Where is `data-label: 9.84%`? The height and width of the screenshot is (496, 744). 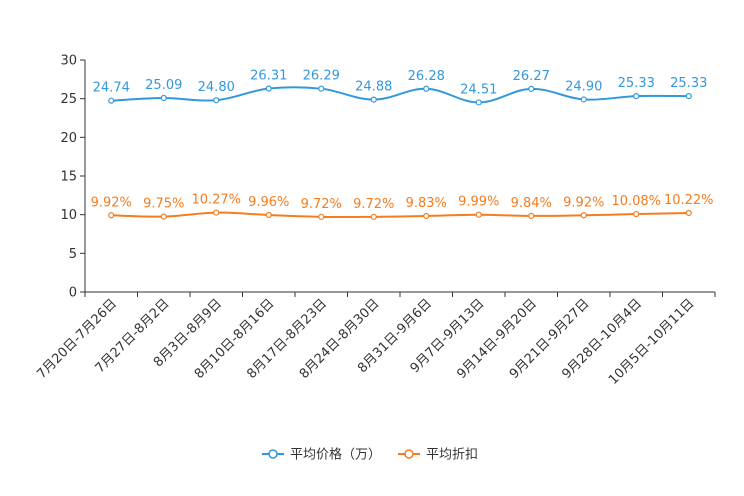
data-label: 9.84% is located at coordinates (531, 203).